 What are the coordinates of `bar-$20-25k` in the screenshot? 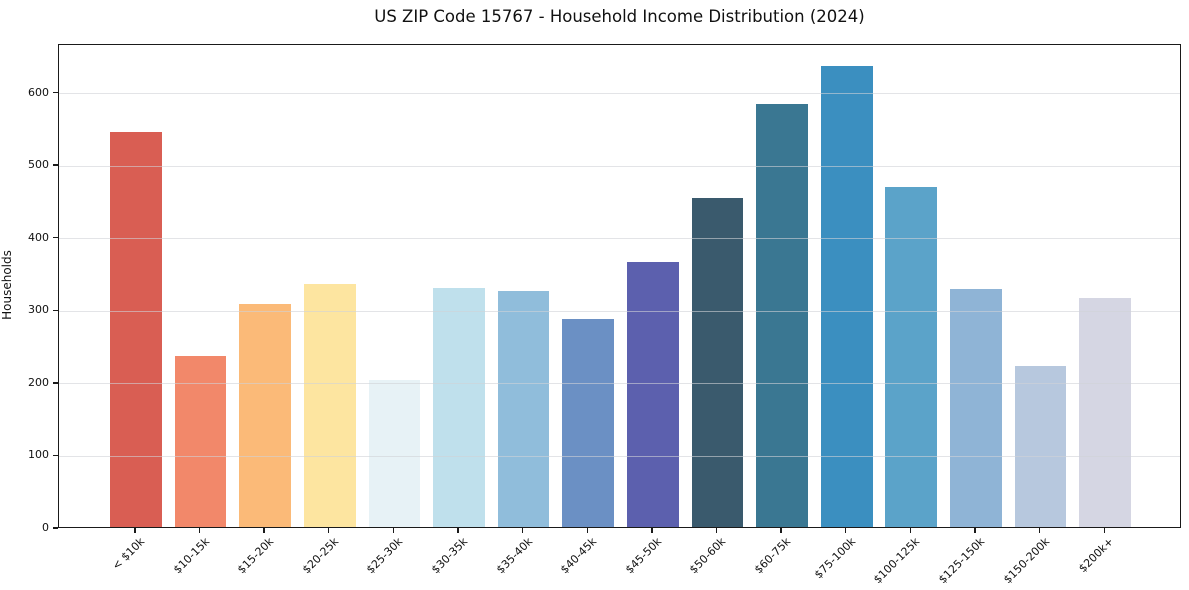 It's located at (329, 405).